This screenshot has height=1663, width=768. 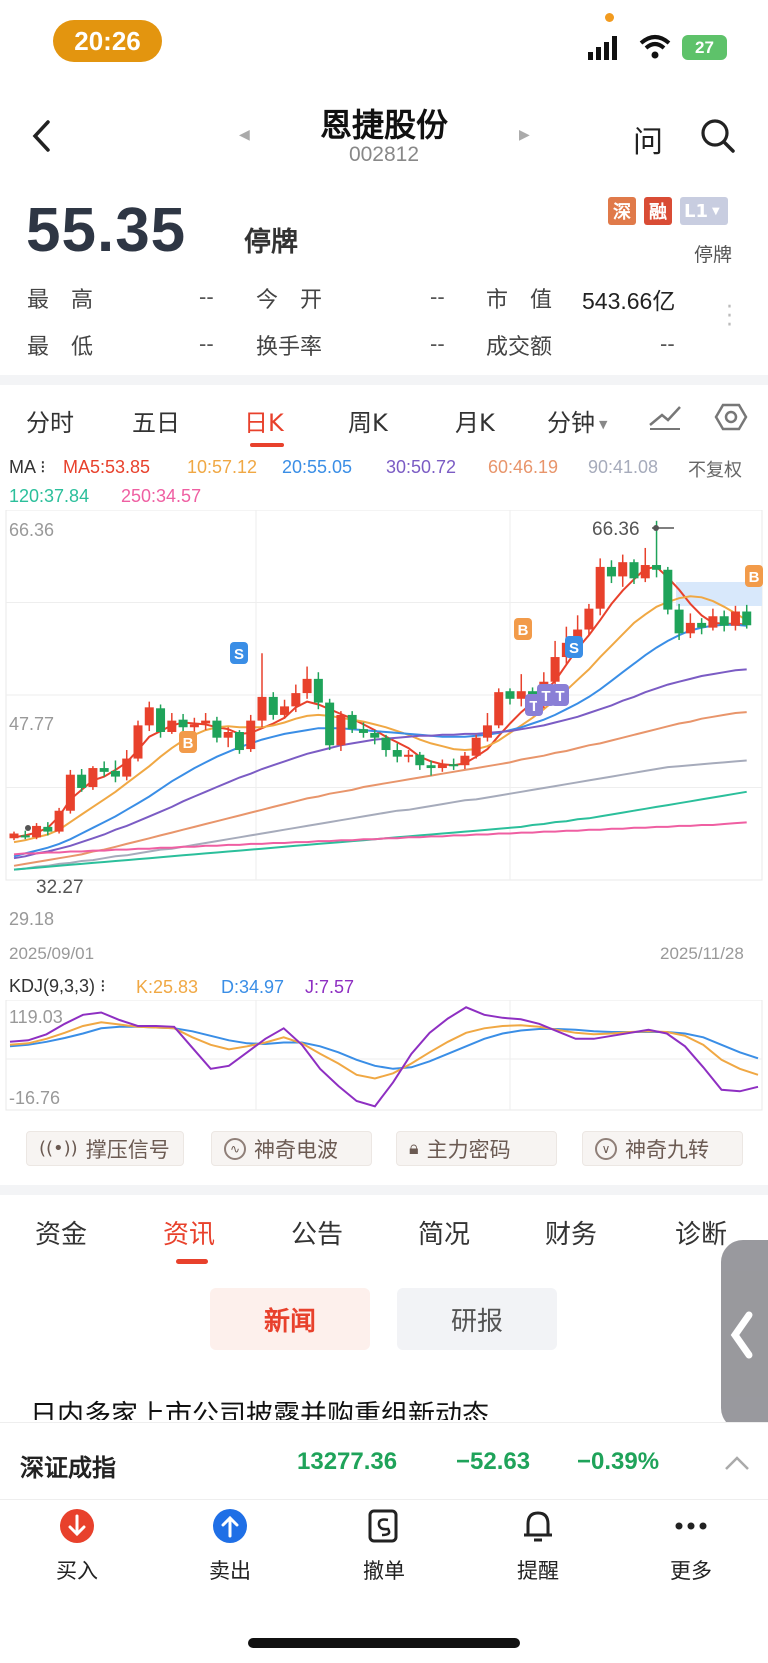 What do you see at coordinates (68, 1468) in the screenshot?
I see `index-name: 深证成指` at bounding box center [68, 1468].